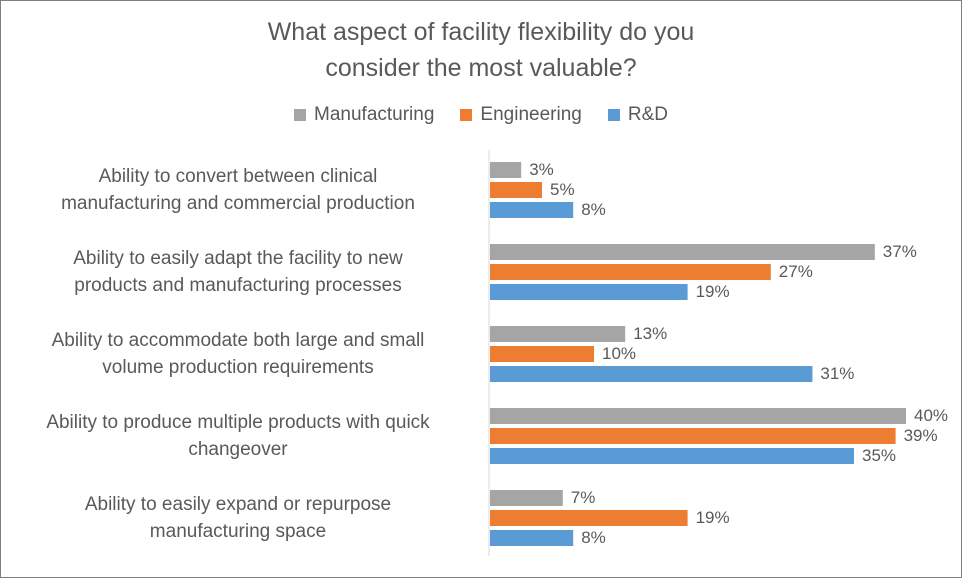 Image resolution: width=962 pixels, height=578 pixels. What do you see at coordinates (238, 203) in the screenshot?
I see `category-label-line: manufacturing and commercial production` at bounding box center [238, 203].